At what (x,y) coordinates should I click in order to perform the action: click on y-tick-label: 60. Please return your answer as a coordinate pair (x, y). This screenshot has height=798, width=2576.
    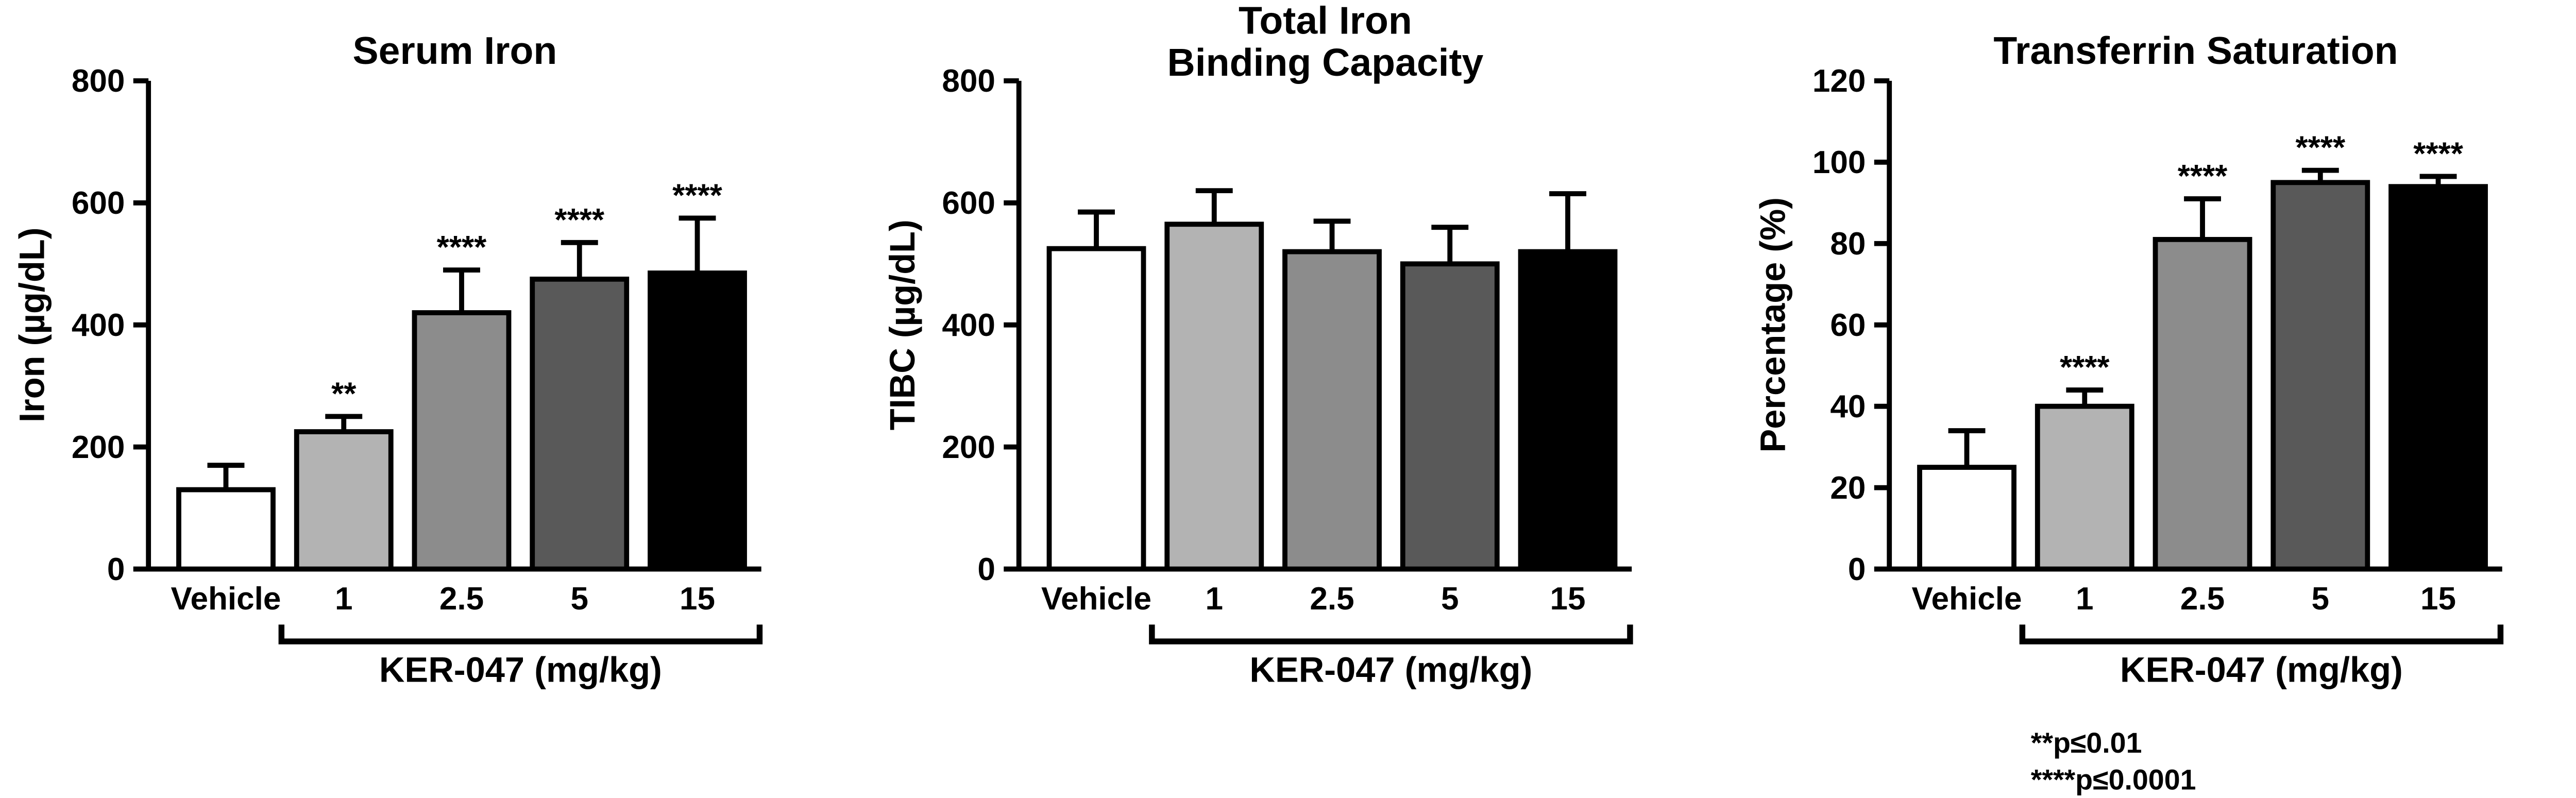
    Looking at the image, I should click on (1848, 325).